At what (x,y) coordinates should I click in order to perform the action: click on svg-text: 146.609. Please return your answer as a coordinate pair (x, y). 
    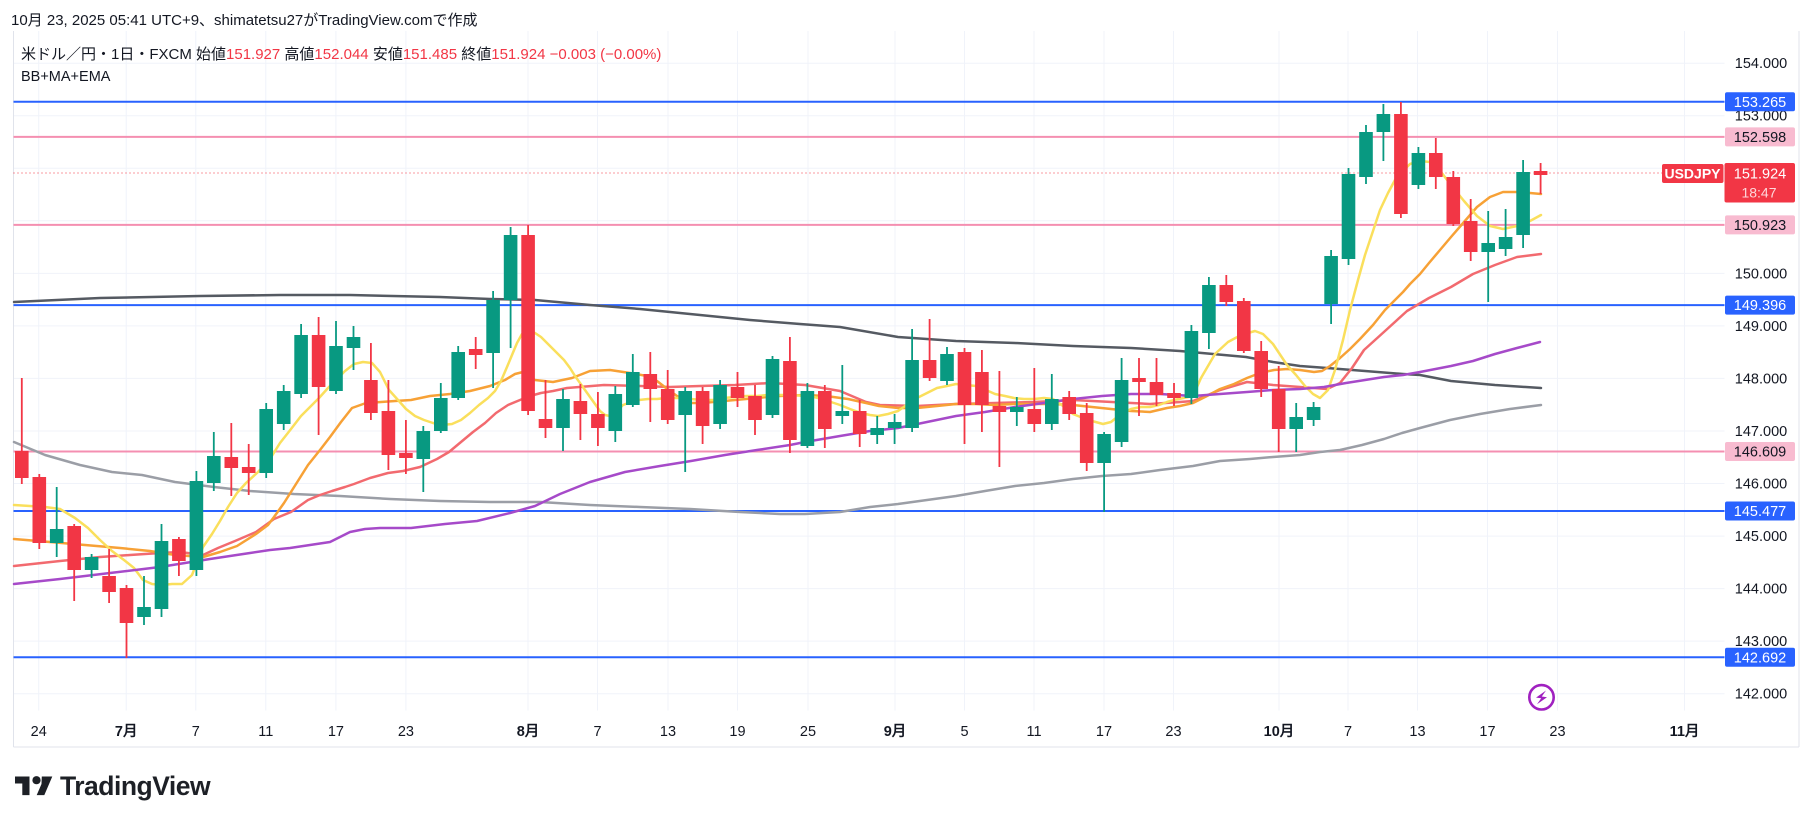
    Looking at the image, I should click on (1760, 453).